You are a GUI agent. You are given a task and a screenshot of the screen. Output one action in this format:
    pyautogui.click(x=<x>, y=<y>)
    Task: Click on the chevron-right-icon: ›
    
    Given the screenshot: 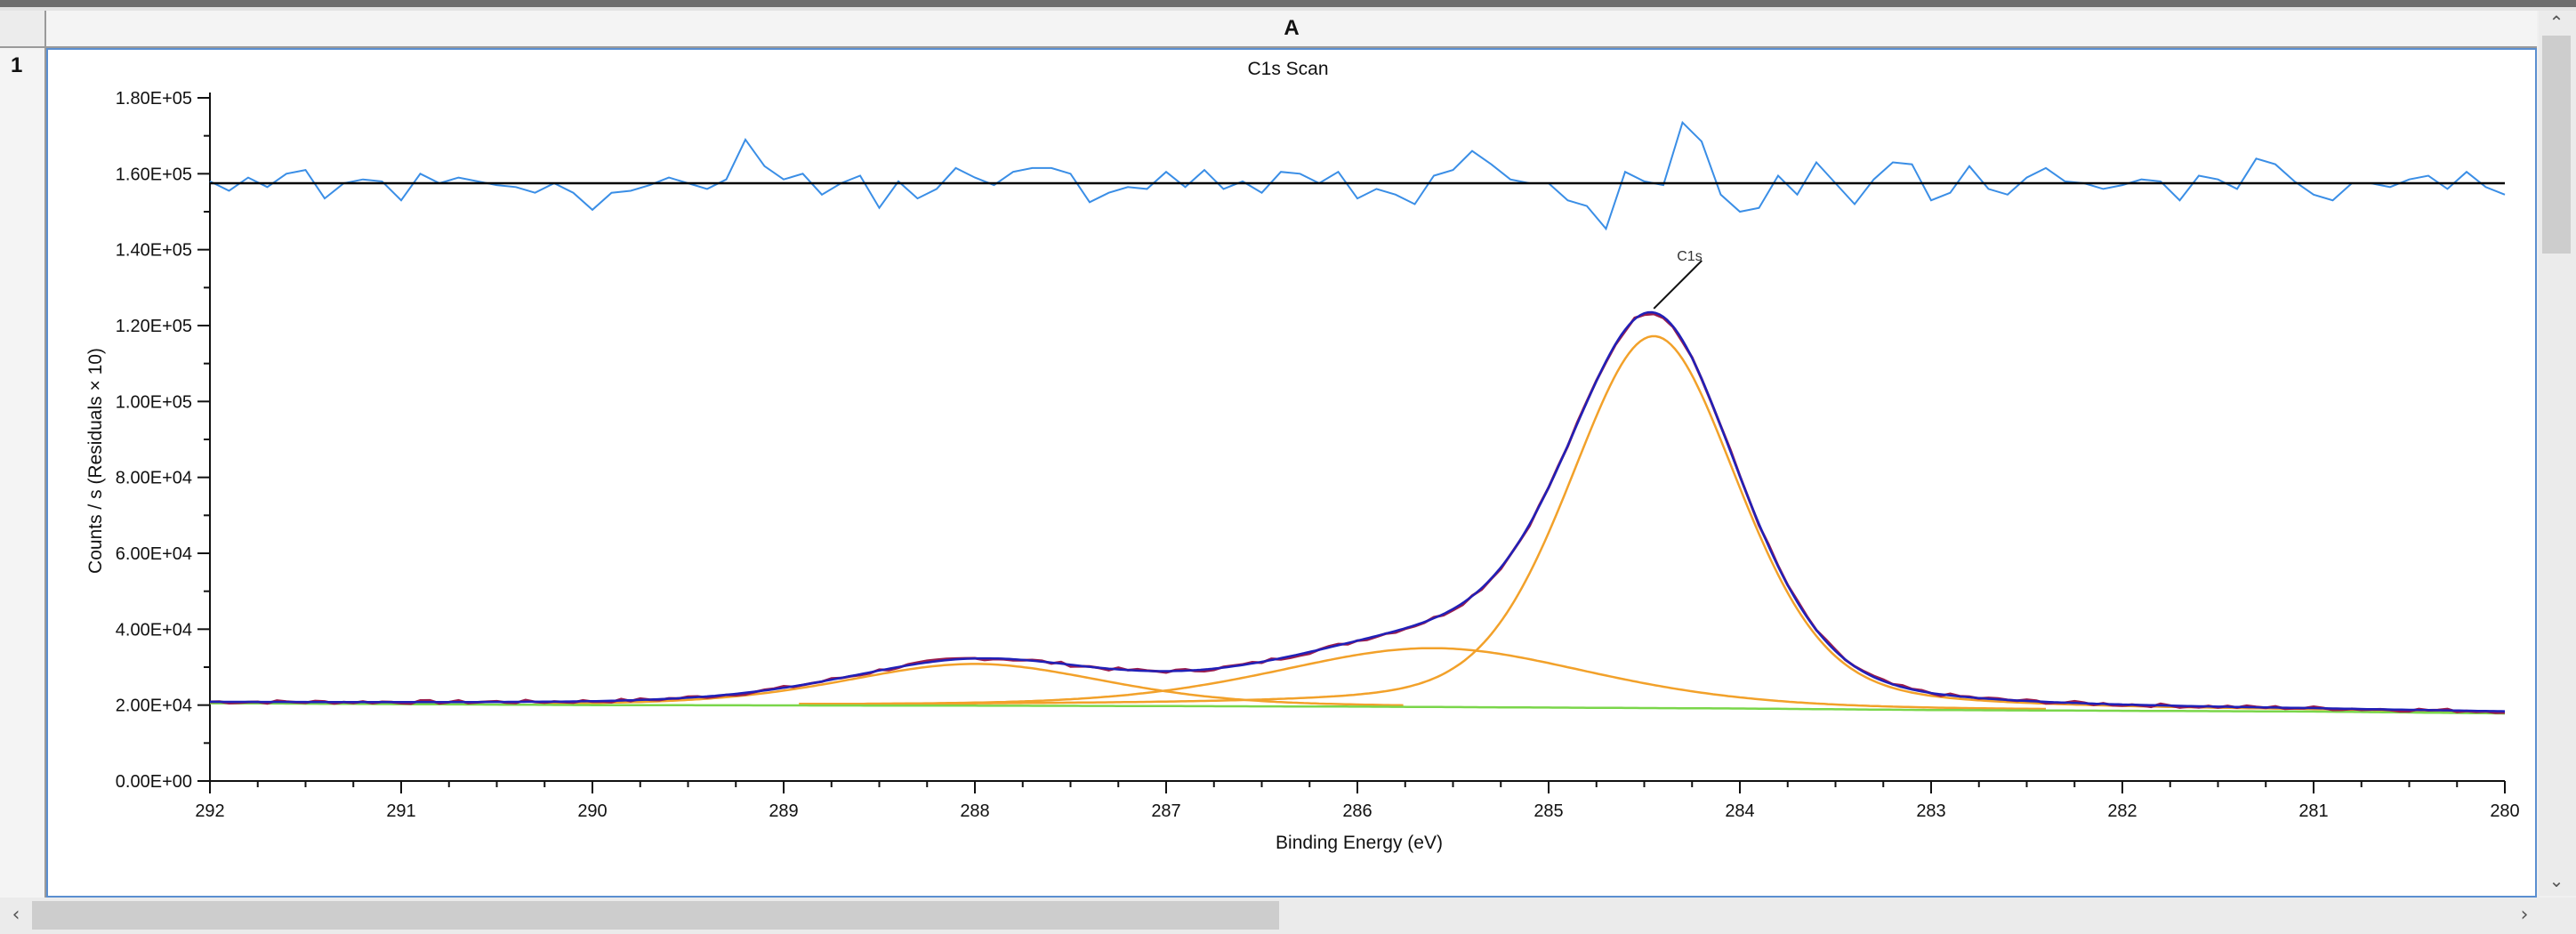 What is the action you would take?
    pyautogui.click(x=2524, y=915)
    